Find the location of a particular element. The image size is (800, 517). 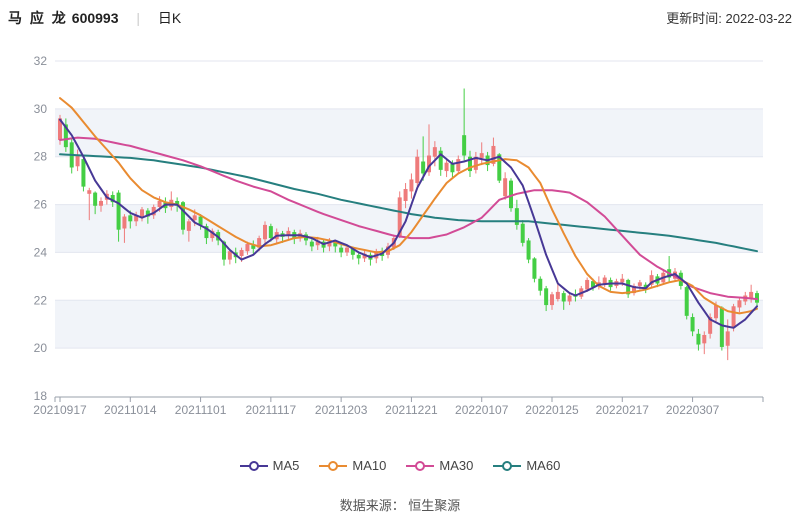

legend-item-ma60: MA60 is located at coordinates (526, 465).